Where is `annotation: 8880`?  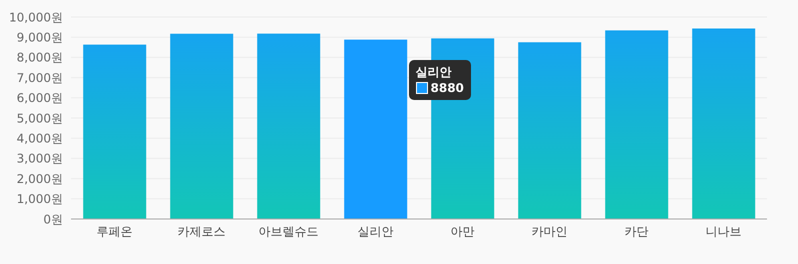 annotation: 8880 is located at coordinates (447, 88).